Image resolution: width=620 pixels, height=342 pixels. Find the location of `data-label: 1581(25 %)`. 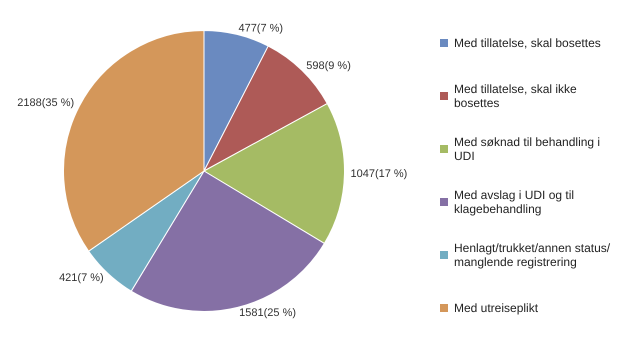

data-label: 1581(25 %) is located at coordinates (267, 313).